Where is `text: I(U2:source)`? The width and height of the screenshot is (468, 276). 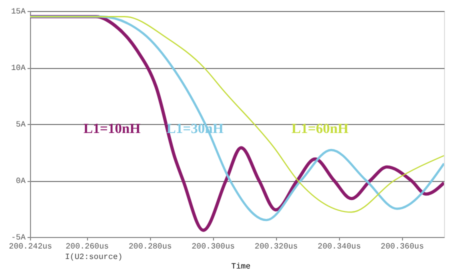 text: I(U2:source) is located at coordinates (94, 257).